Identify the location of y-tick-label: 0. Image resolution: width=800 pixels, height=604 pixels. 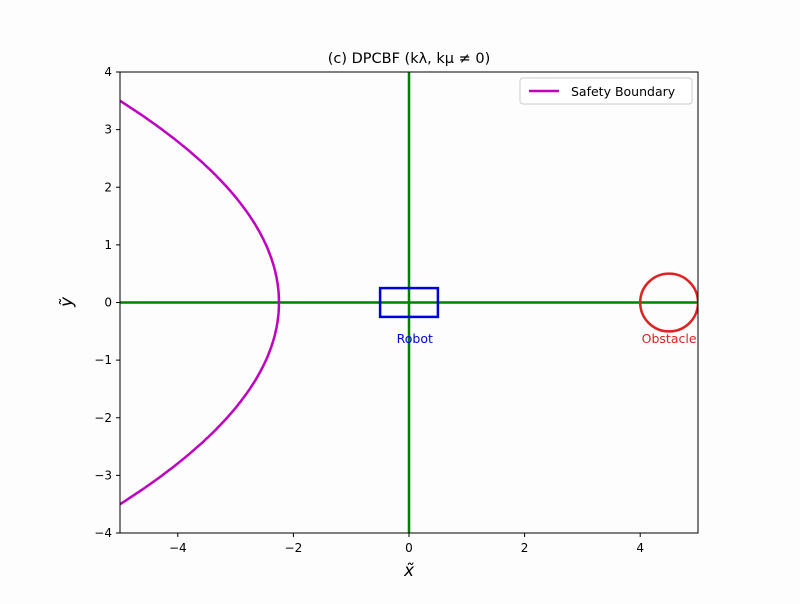
(108, 303).